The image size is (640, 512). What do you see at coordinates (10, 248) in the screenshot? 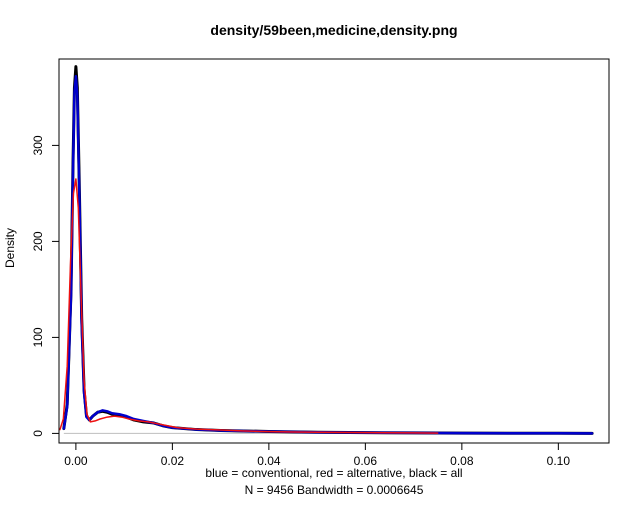
I see `y-axis-label: Density` at bounding box center [10, 248].